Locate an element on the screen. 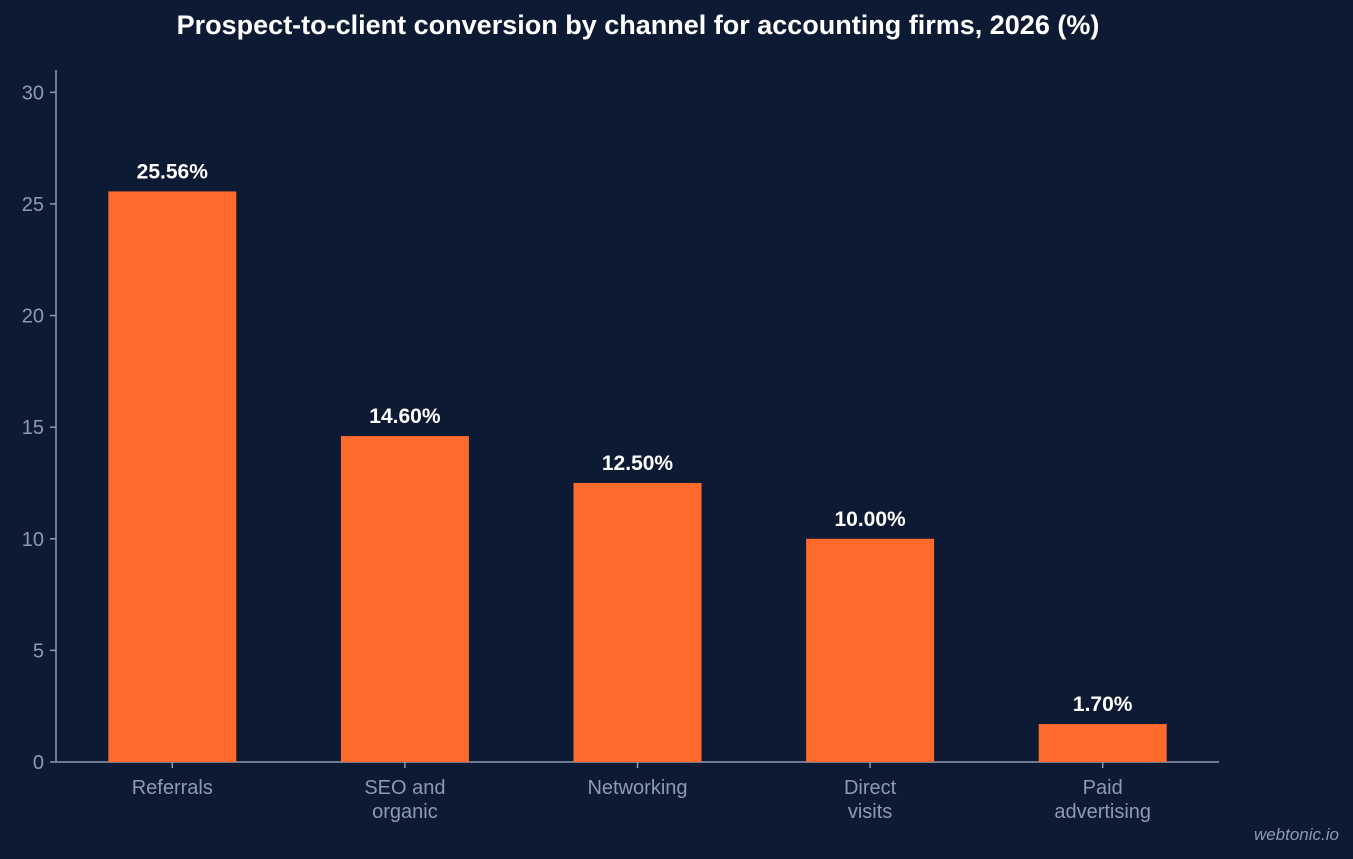 The image size is (1353, 859). y-tick-label: 20 is located at coordinates (33, 317).